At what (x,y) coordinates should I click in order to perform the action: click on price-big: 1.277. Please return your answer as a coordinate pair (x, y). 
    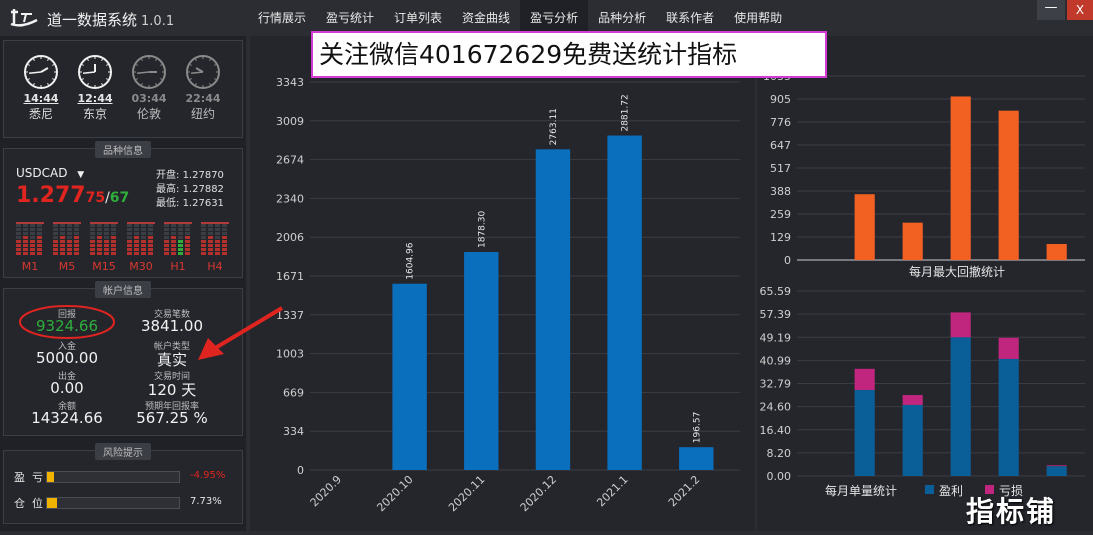
    Looking at the image, I should click on (51, 195).